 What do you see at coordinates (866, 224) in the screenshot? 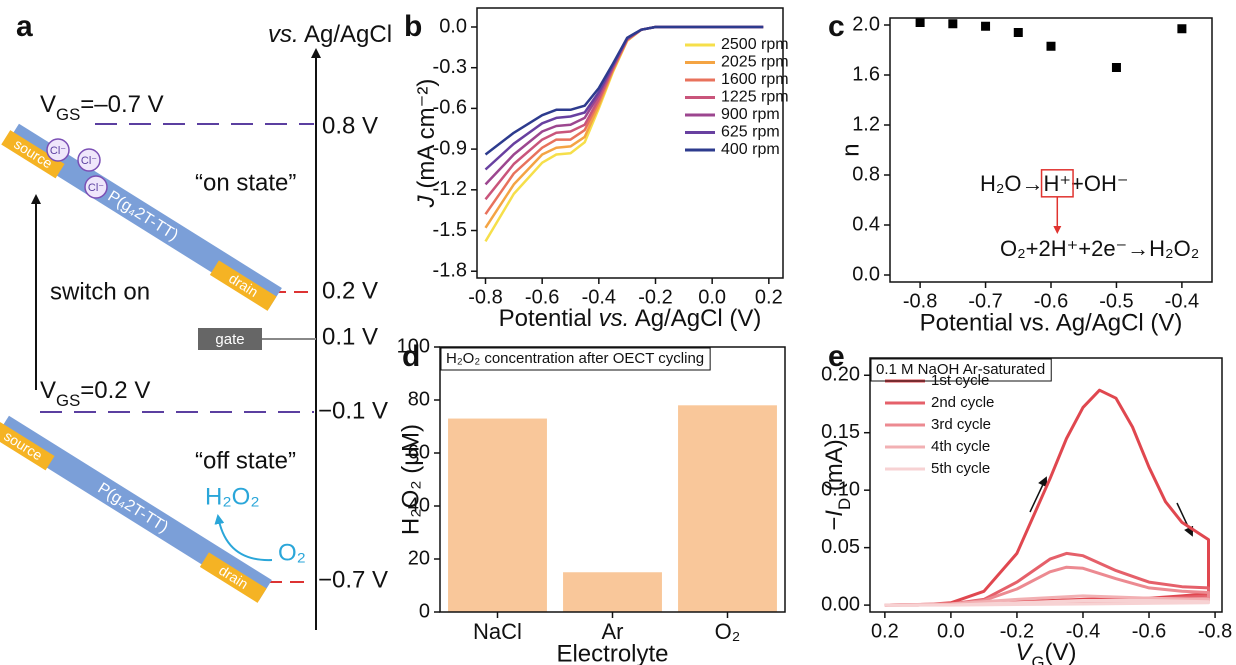
I see `y-tick-label: 0.4` at bounding box center [866, 224].